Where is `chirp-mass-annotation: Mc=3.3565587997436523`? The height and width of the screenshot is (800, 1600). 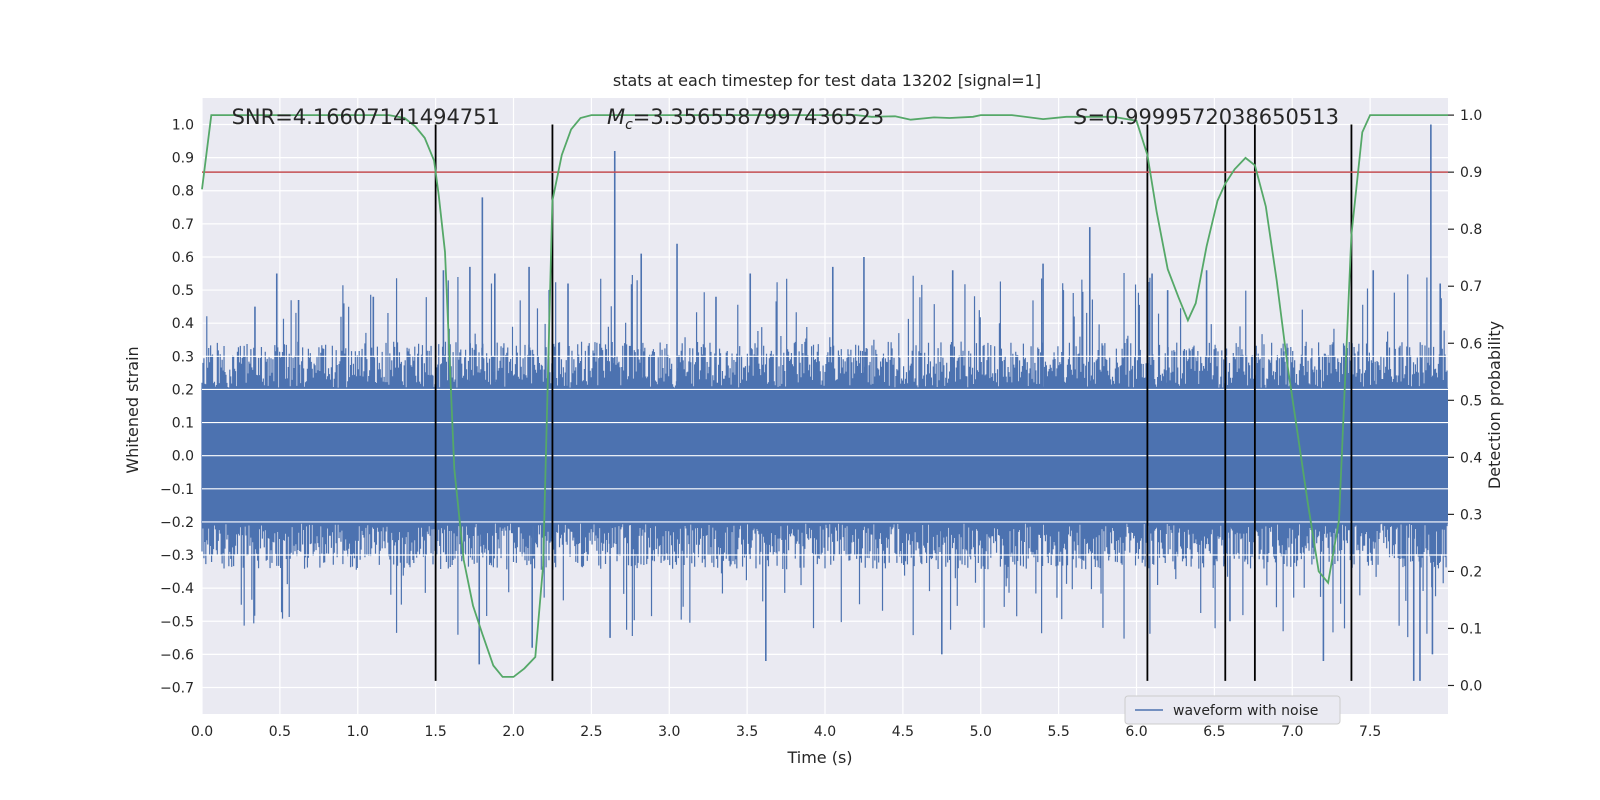
chirp-mass-annotation: Mc=3.3565587997436523 is located at coordinates (745, 119).